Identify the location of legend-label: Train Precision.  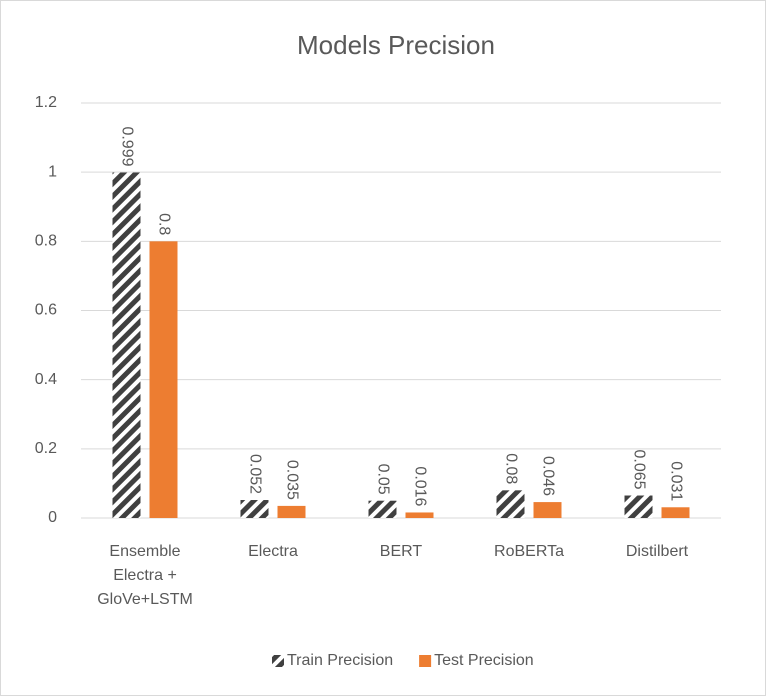
(340, 660).